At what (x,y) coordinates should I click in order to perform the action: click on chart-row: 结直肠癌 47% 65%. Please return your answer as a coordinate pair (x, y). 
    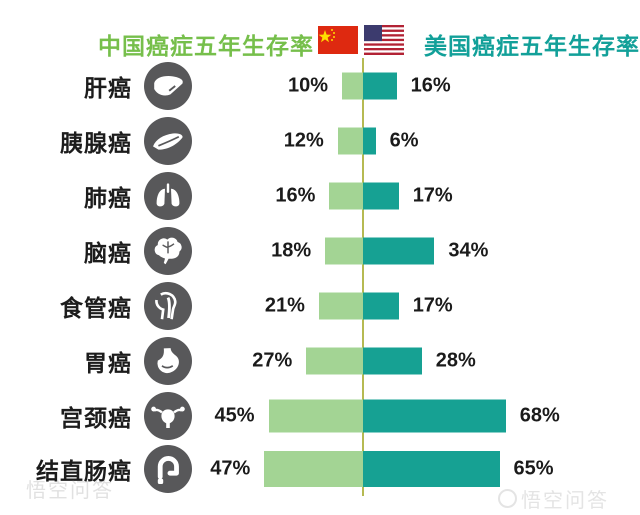
    Looking at the image, I should click on (320, 469).